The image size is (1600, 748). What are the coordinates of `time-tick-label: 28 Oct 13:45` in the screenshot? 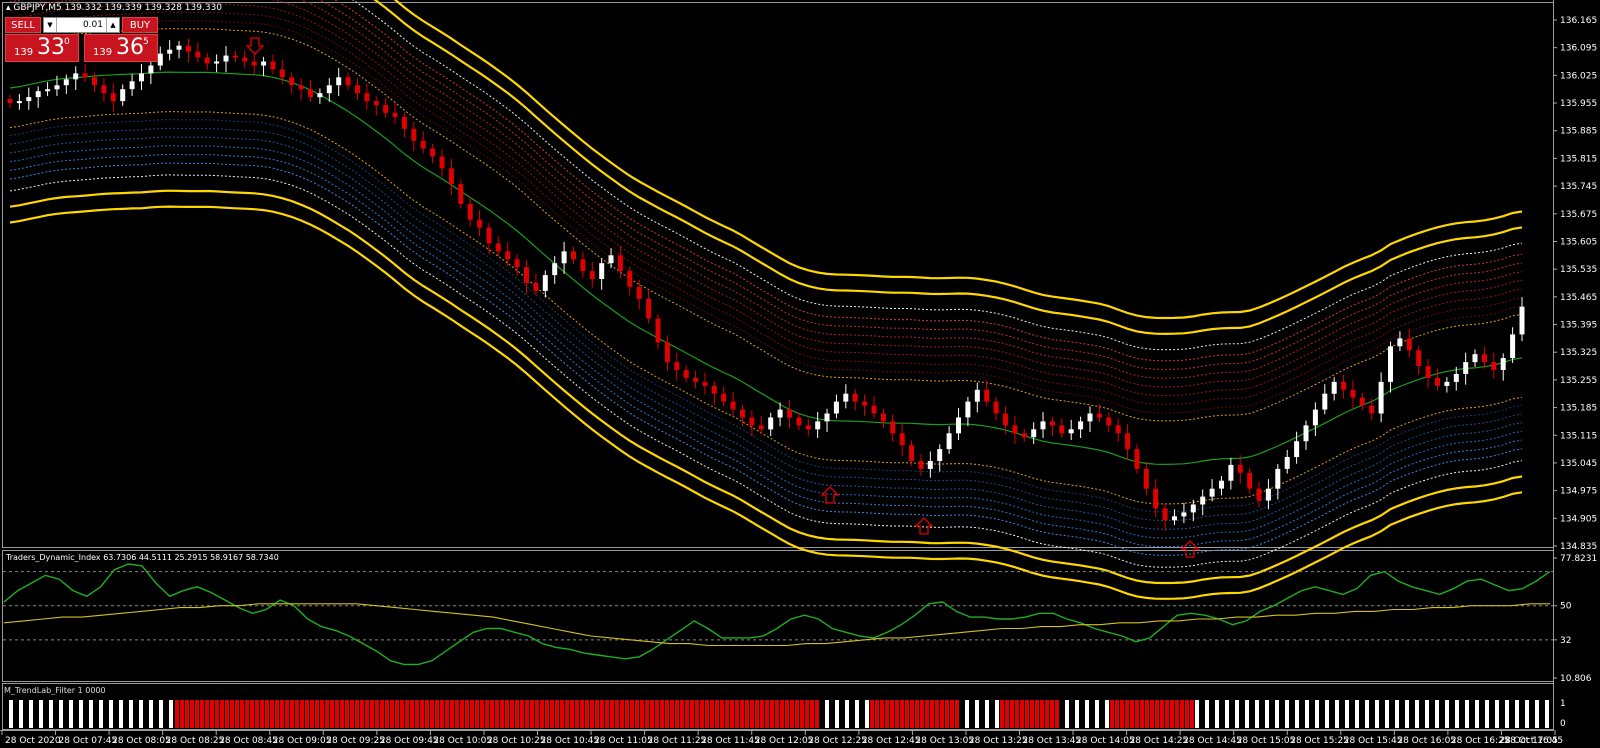 It's located at (1051, 741).